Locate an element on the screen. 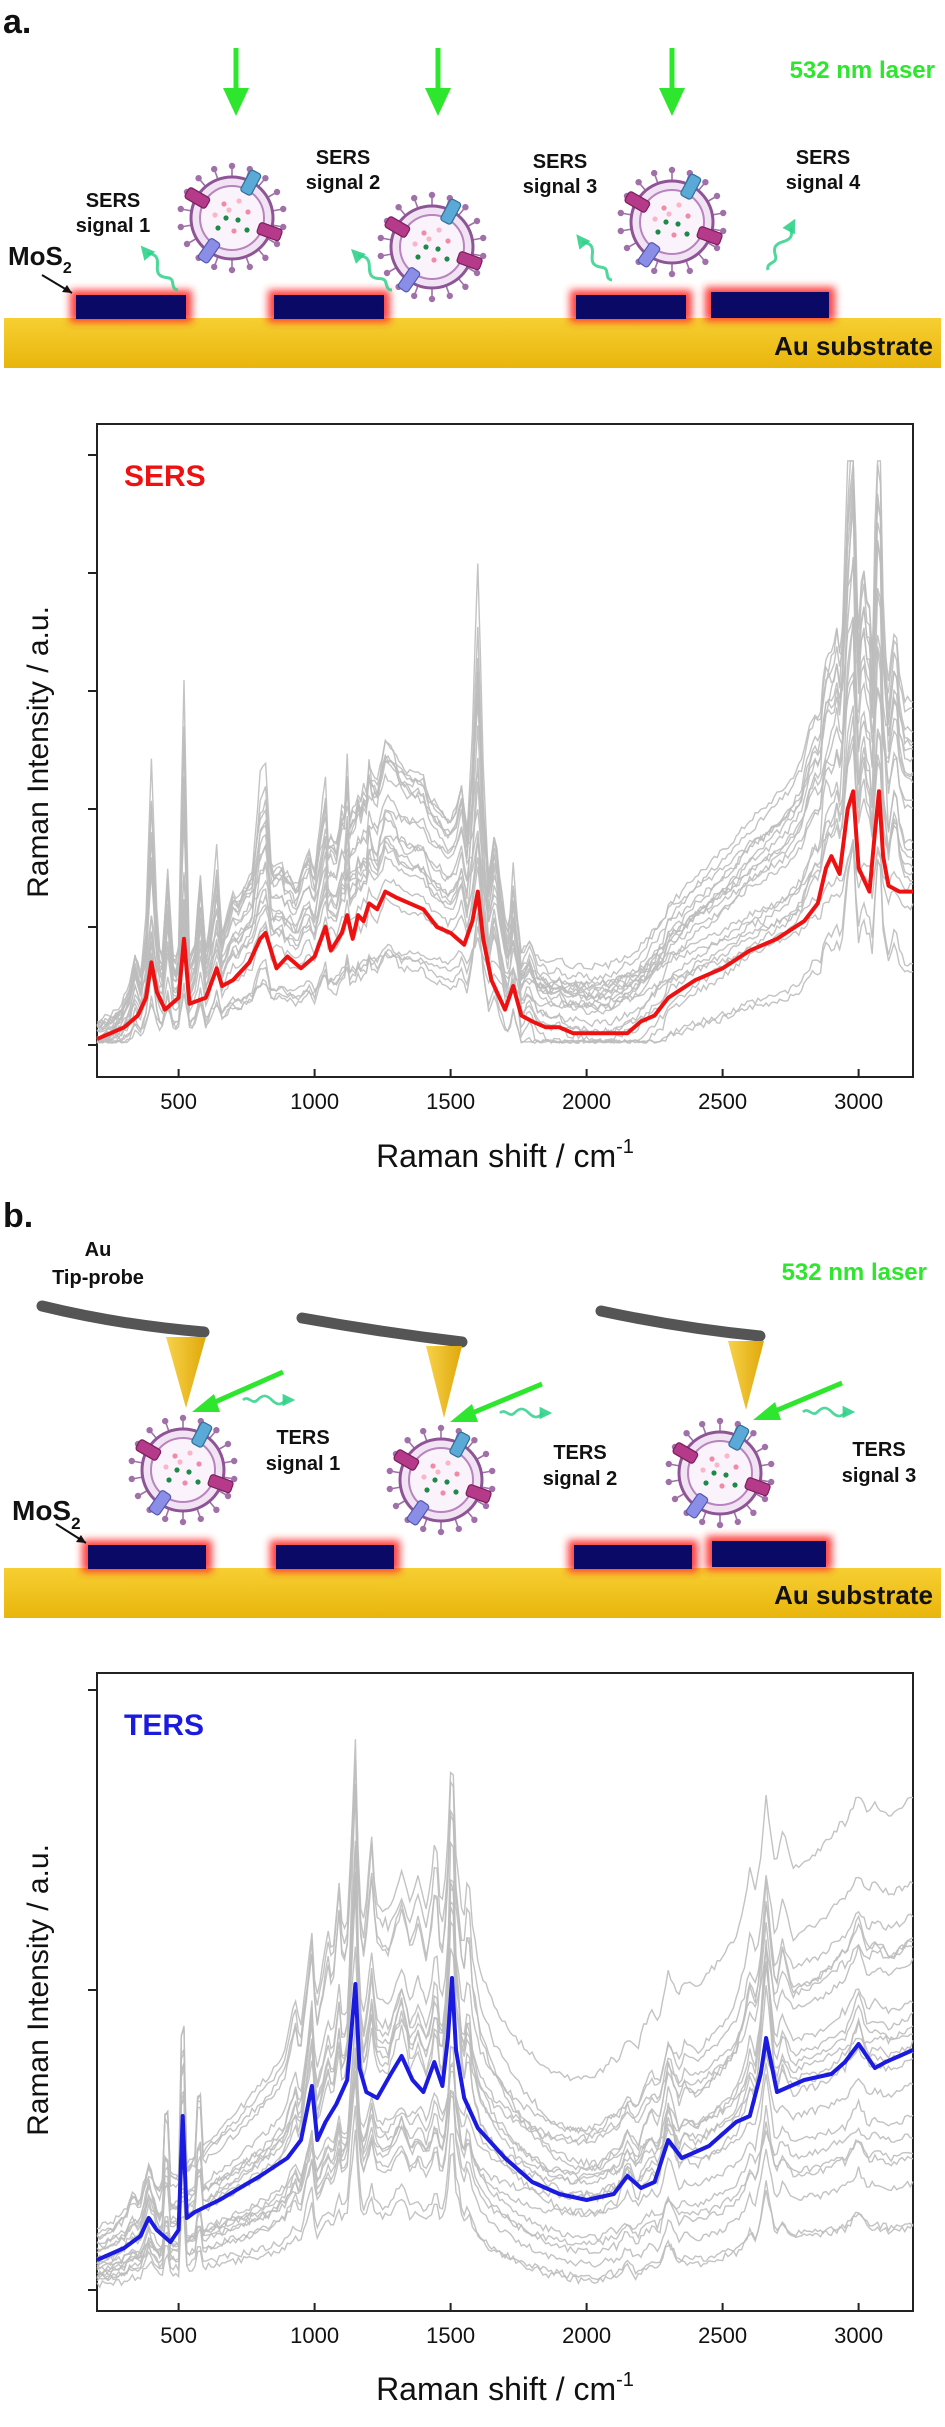 The width and height of the screenshot is (945, 2427). tip-label: Au Tip-probe is located at coordinates (98, 1264).